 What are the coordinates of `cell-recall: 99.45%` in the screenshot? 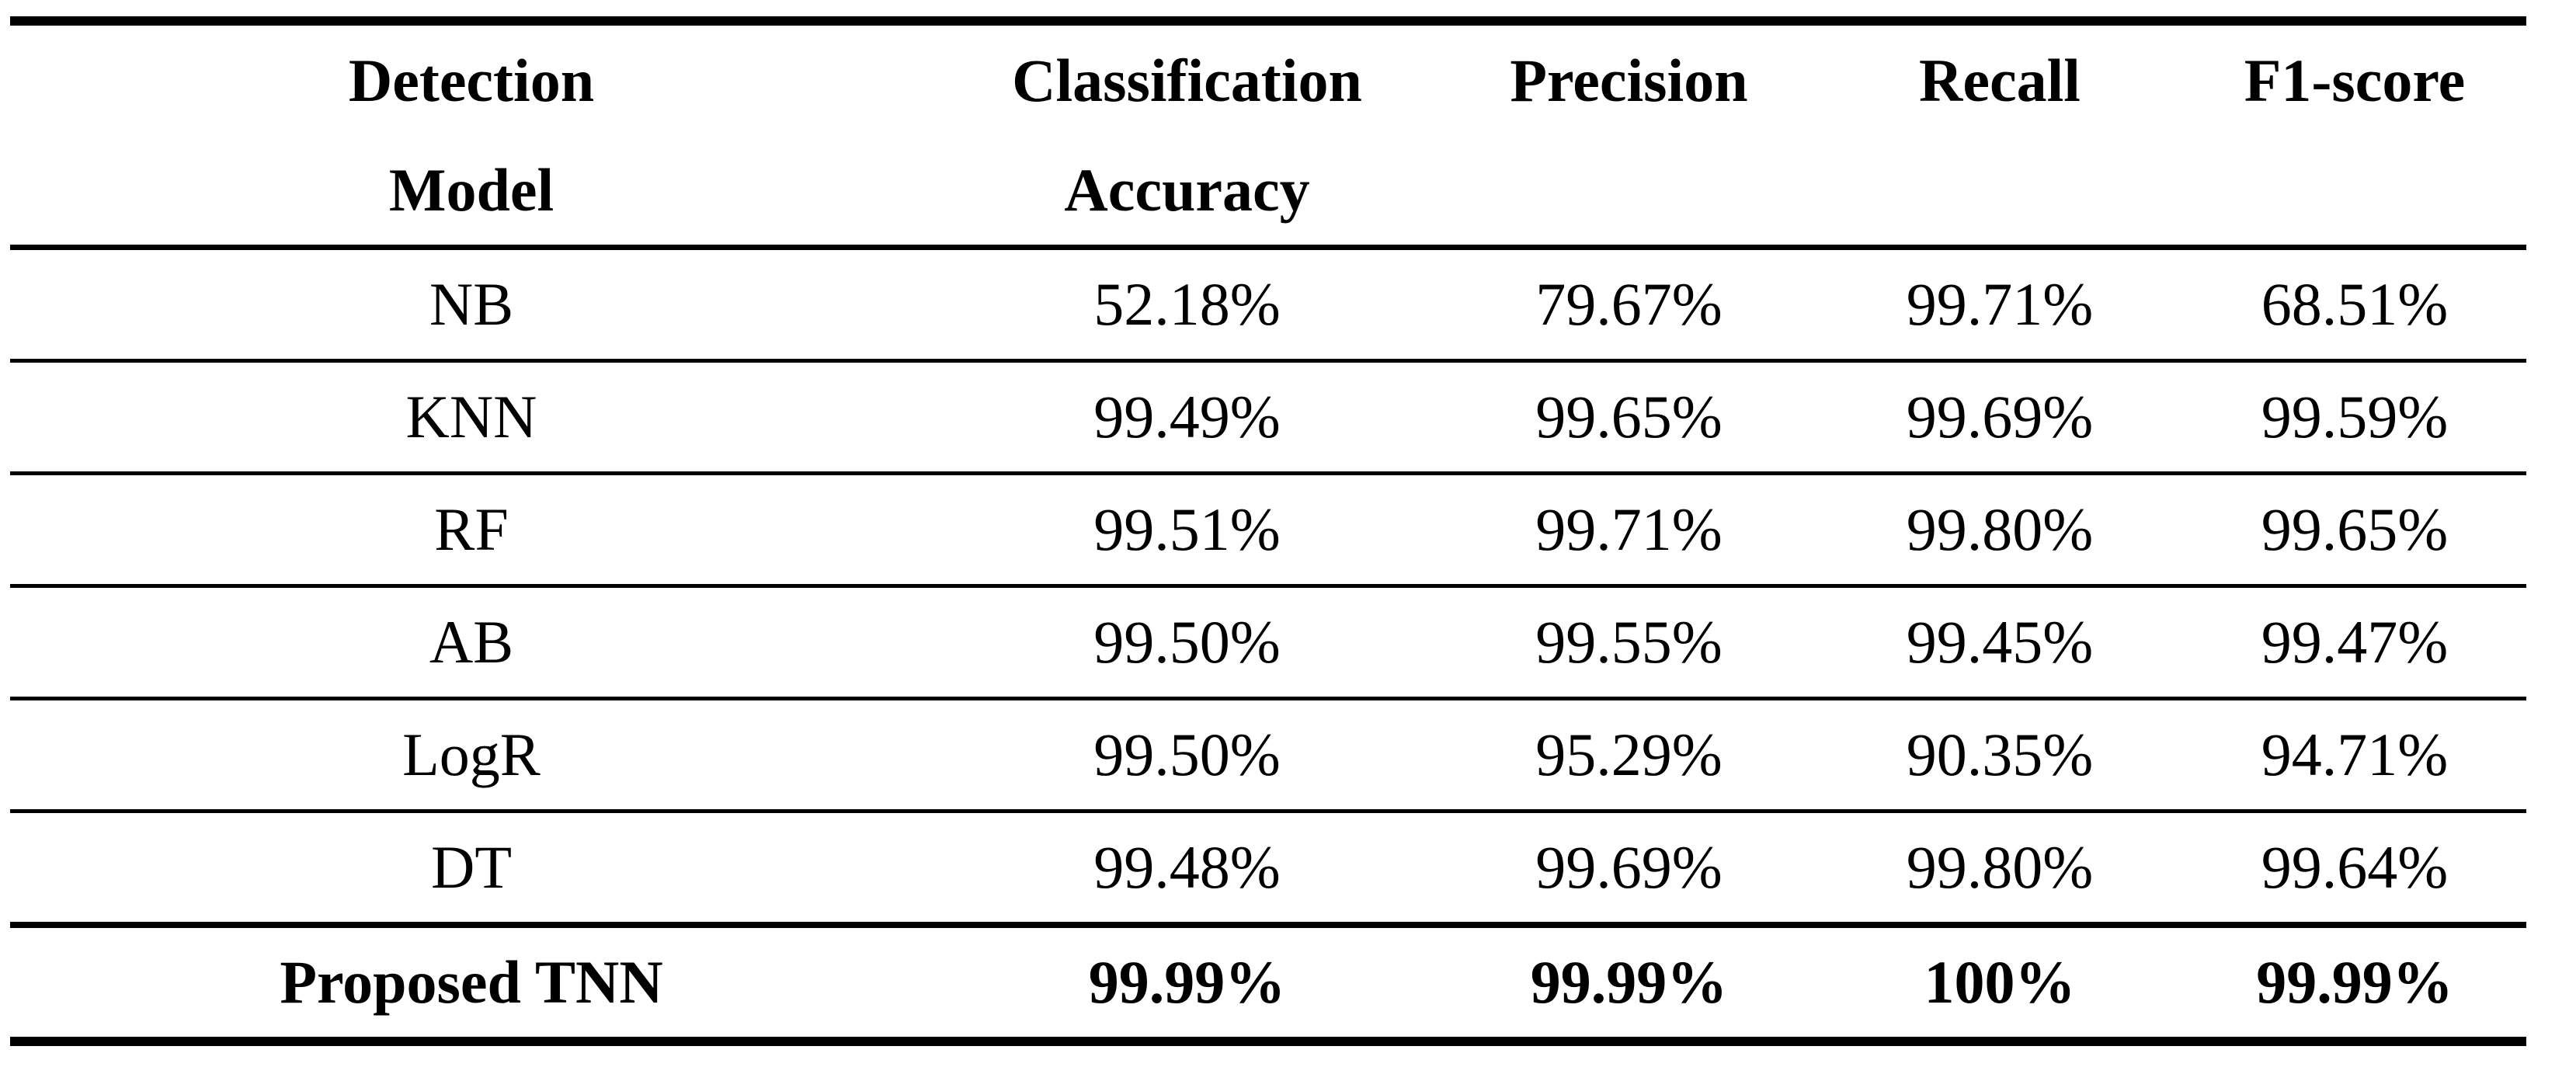 It's located at (2000, 642).